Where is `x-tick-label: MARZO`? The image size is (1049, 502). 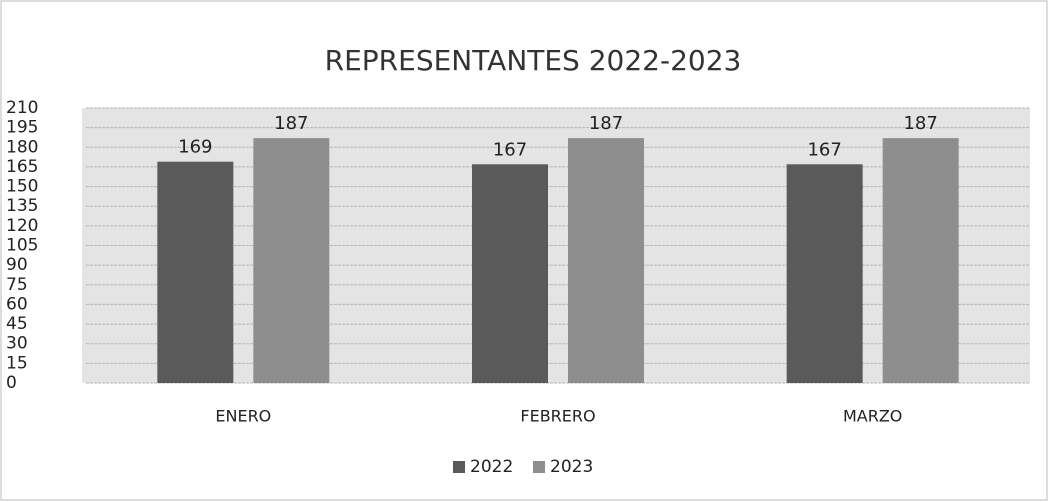 x-tick-label: MARZO is located at coordinates (872, 416).